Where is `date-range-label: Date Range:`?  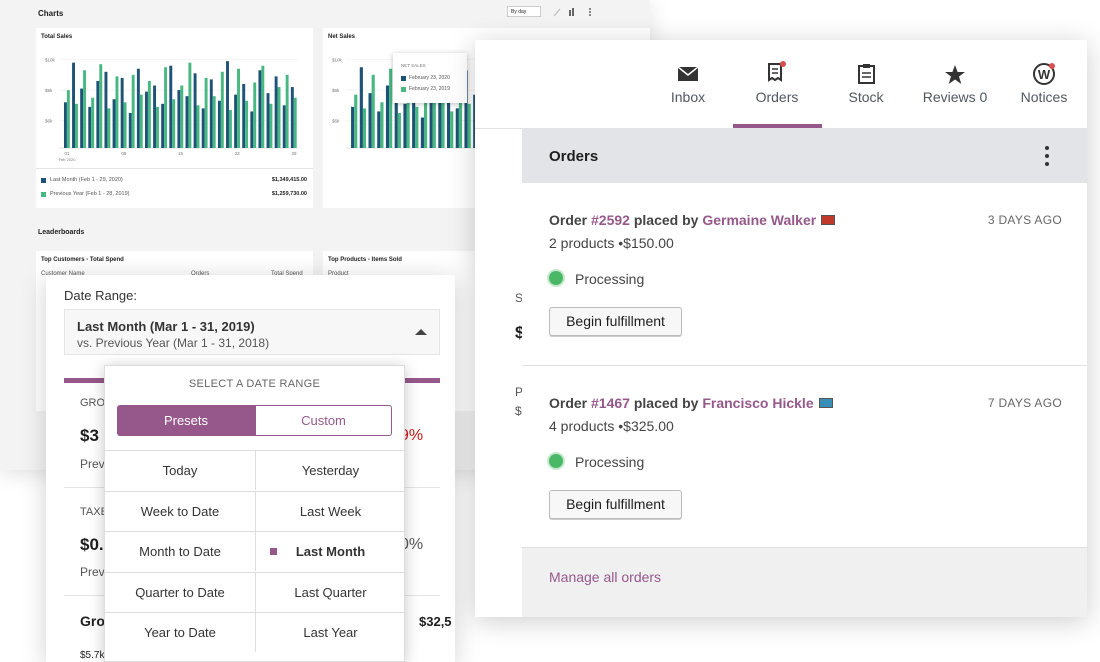
date-range-label: Date Range: is located at coordinates (100, 295).